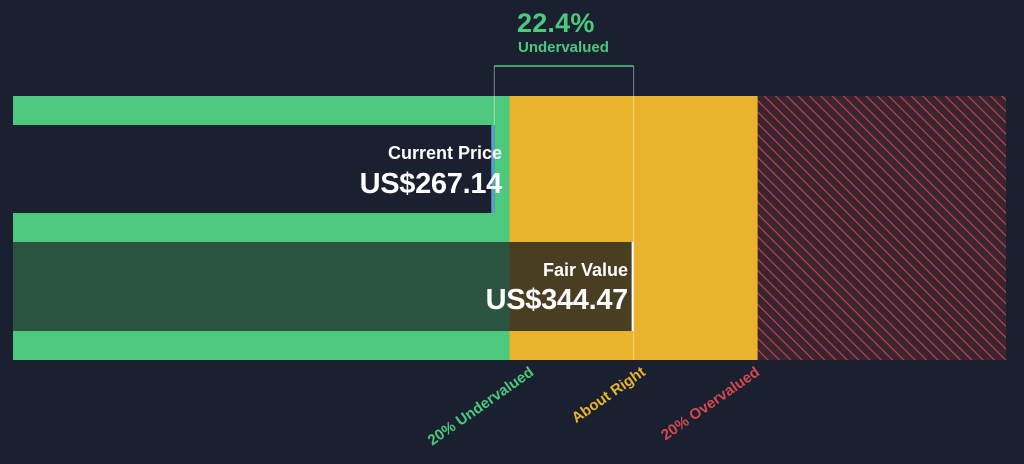 The width and height of the screenshot is (1024, 464). I want to click on undervalued-percent: 22.4%, so click(556, 23).